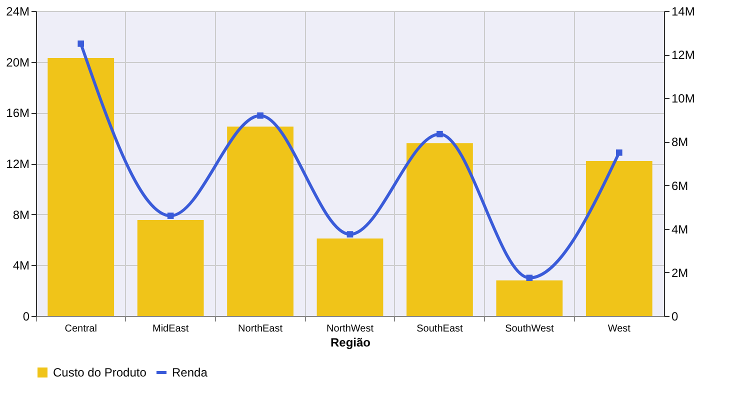 Image resolution: width=734 pixels, height=397 pixels. Describe the element at coordinates (21, 215) in the screenshot. I see `y-tick-label: 8M` at that location.